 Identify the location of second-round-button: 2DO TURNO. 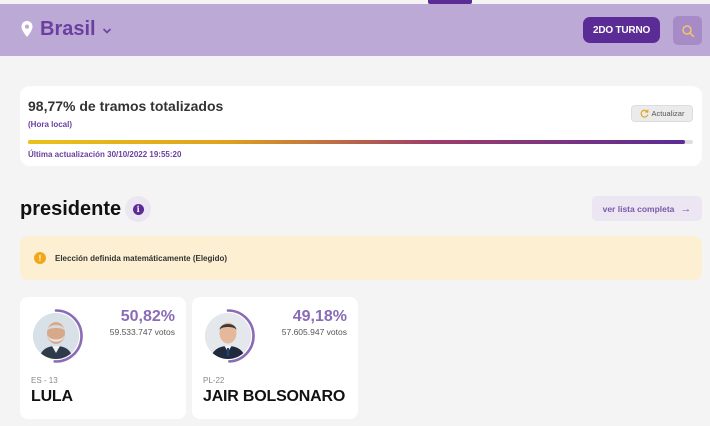
(621, 30).